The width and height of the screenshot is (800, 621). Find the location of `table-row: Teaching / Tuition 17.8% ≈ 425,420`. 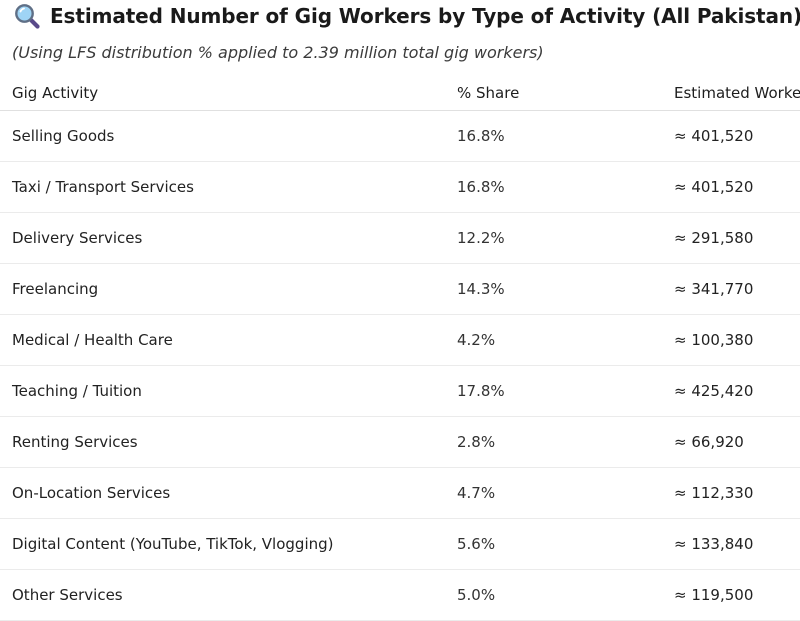

table-row: Teaching / Tuition 17.8% ≈ 425,420 is located at coordinates (400, 391).